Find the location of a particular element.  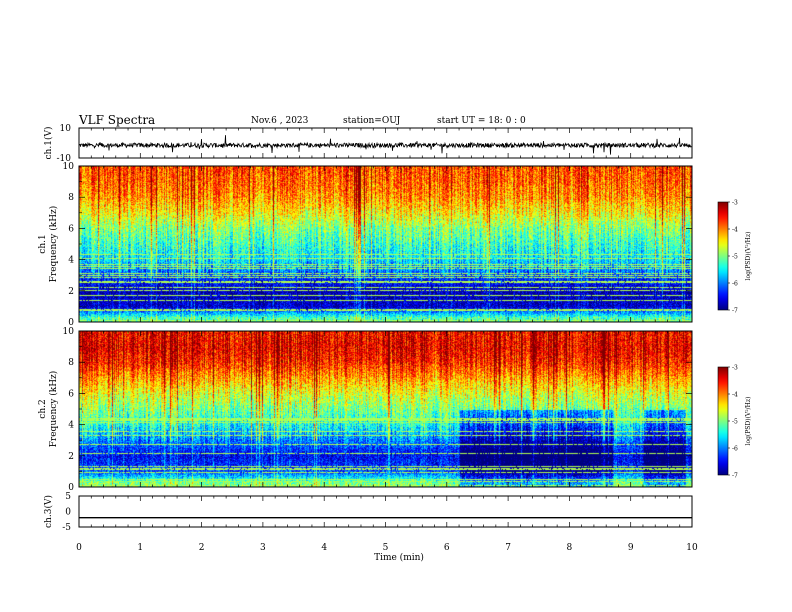

ch1-spectrogram-colorbar-tick-label: -6 is located at coordinates (735, 284).